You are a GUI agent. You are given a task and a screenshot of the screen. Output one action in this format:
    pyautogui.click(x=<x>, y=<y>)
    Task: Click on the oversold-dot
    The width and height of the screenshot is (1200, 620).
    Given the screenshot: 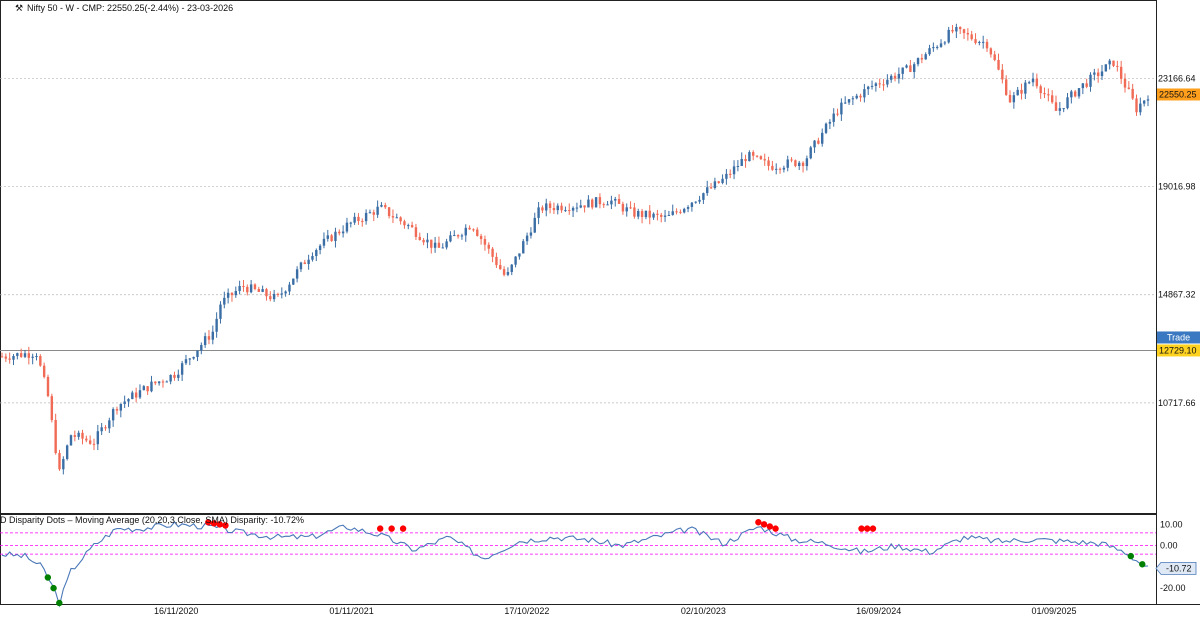 What is the action you would take?
    pyautogui.click(x=53, y=588)
    